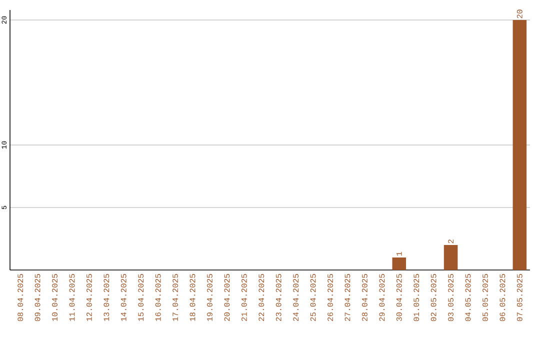  Describe the element at coordinates (72, 297) in the screenshot. I see `x-tick-label: 11.04.2025` at that location.